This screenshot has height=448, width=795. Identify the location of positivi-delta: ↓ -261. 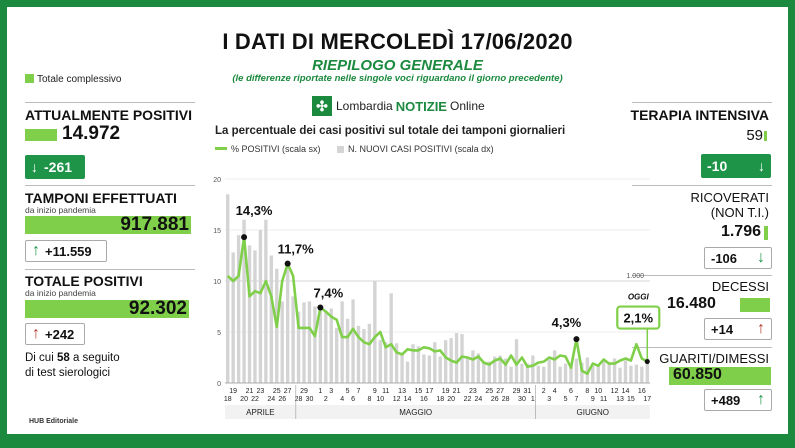
(55, 167).